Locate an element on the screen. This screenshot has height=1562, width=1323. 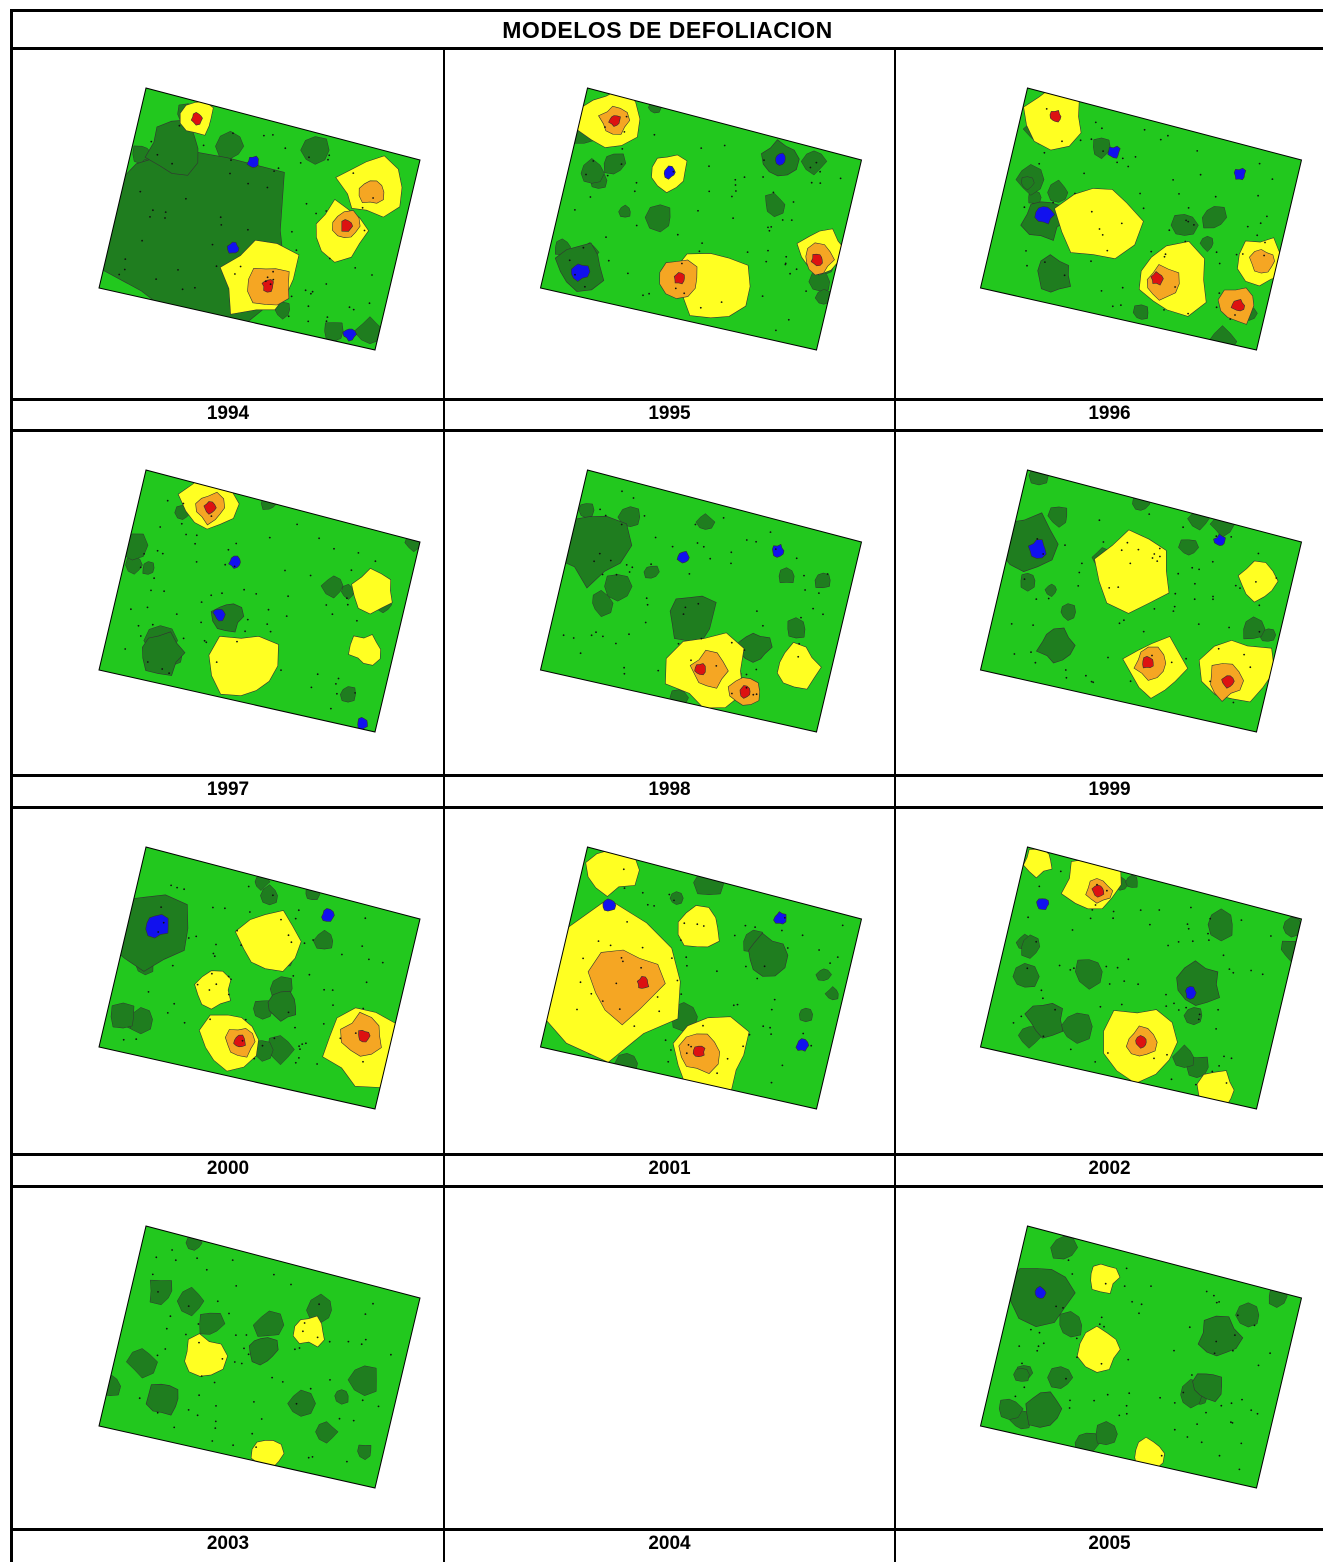
year-label-2001: 2001 is located at coordinates (669, 1168).